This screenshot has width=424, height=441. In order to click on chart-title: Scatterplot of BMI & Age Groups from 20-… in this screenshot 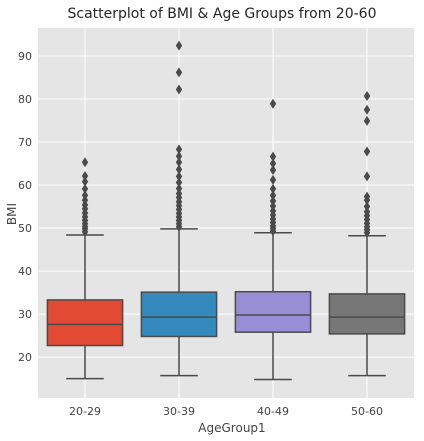, I will do `click(222, 14)`.